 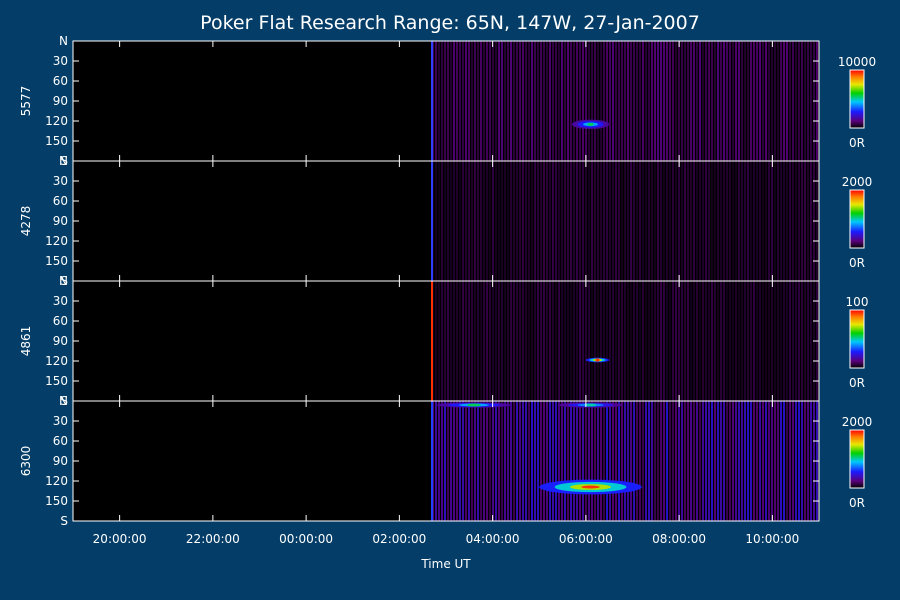 I want to click on colorbar-min-label: 0R, so click(x=857, y=263).